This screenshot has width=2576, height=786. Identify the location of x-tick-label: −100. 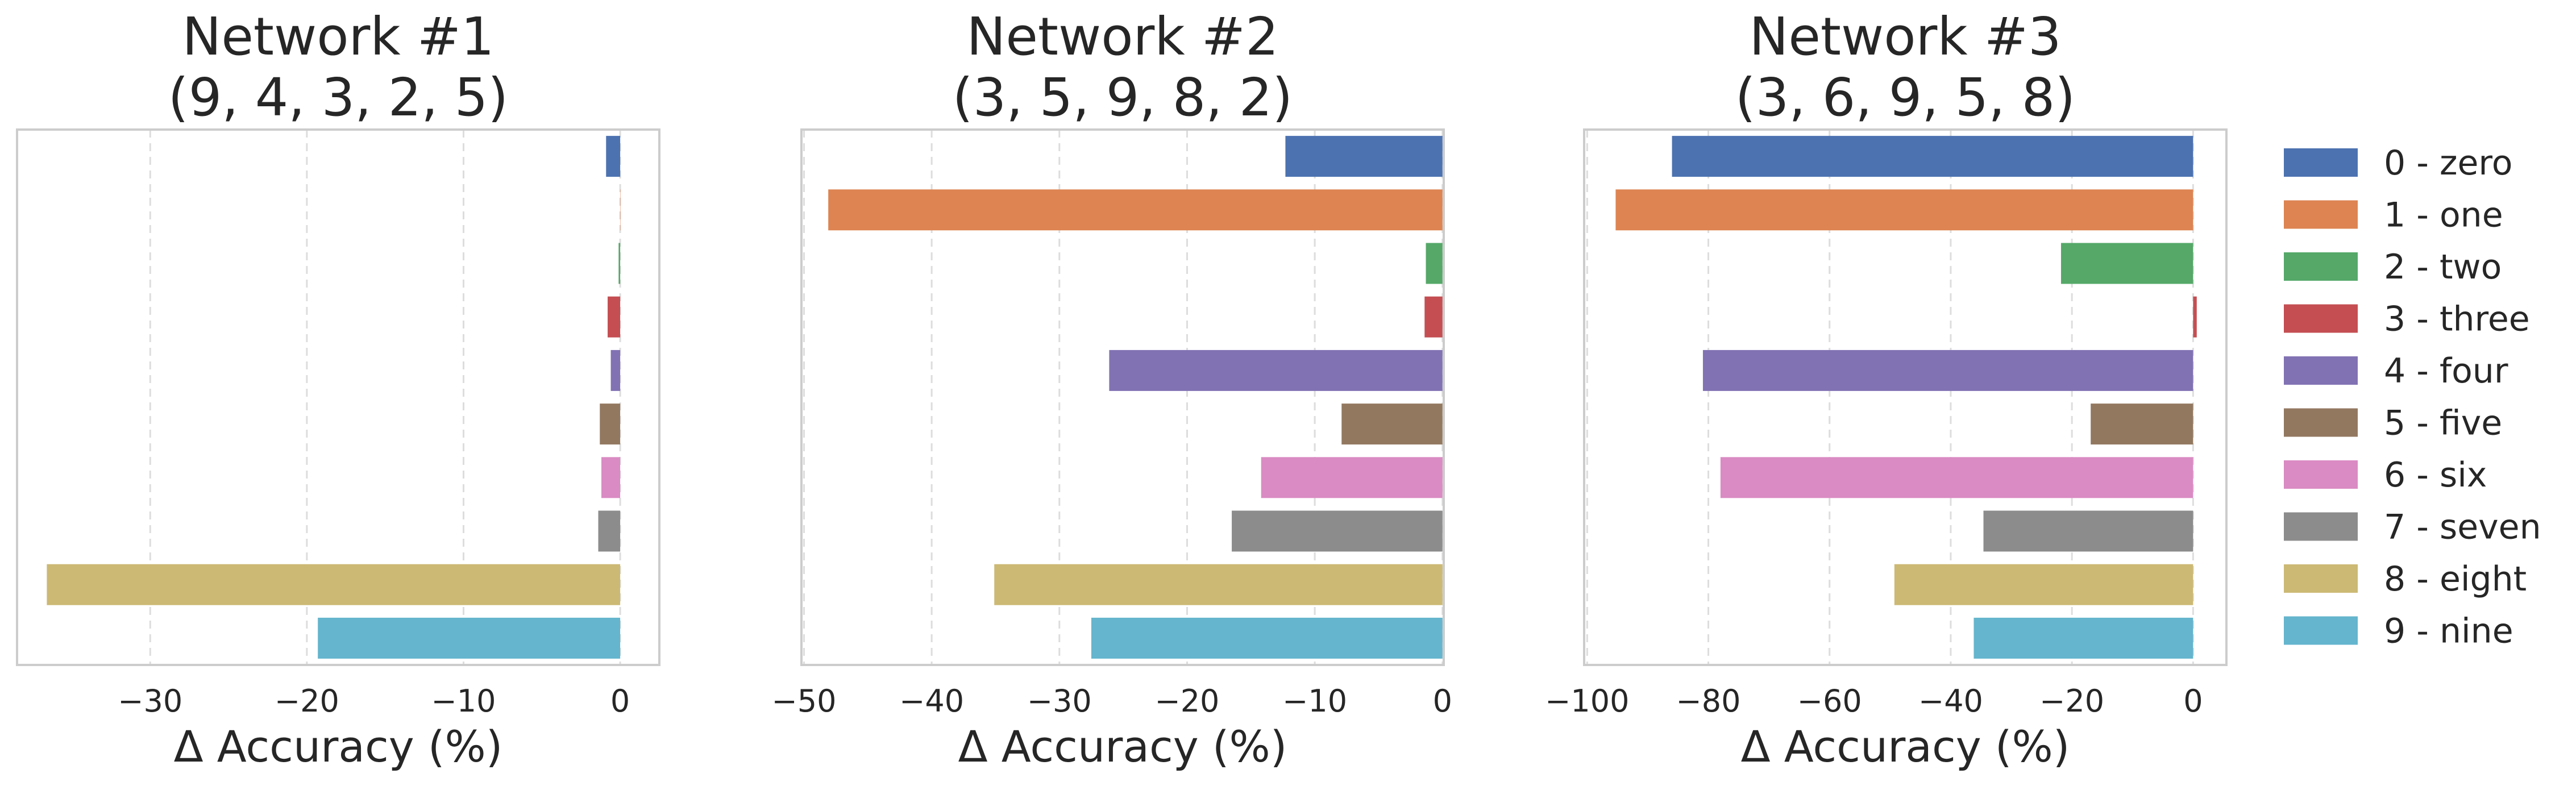
(1587, 701).